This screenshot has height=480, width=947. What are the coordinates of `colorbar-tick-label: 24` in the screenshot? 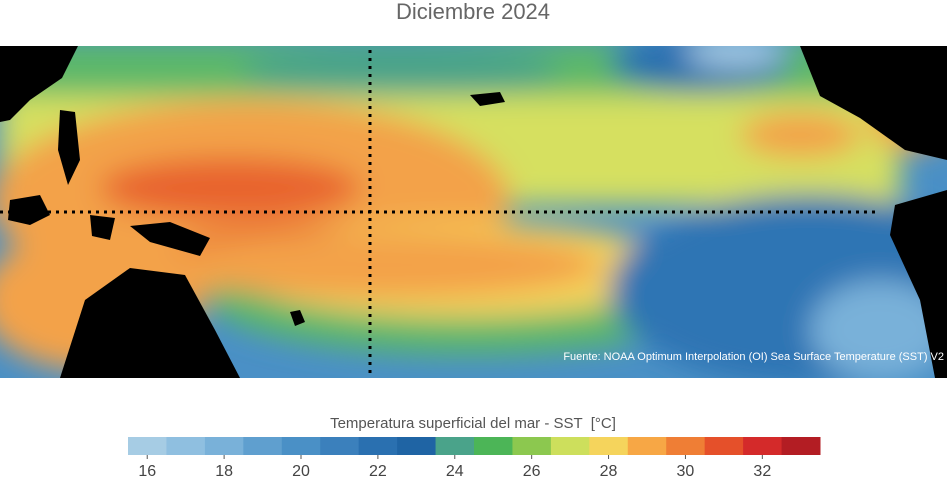 It's located at (455, 471).